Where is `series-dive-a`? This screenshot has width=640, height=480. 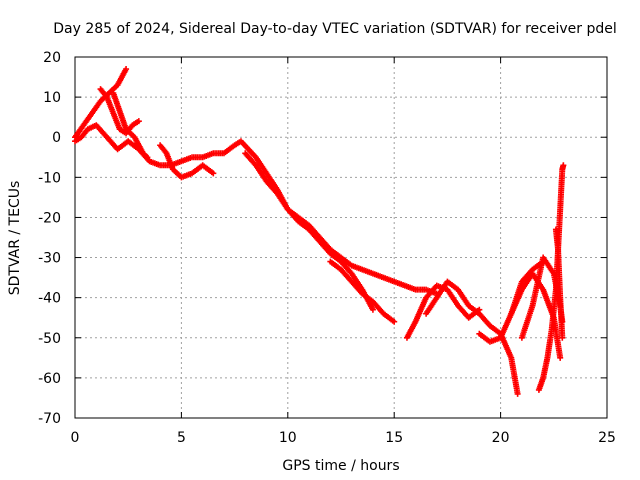 series-dive-a is located at coordinates (362, 291).